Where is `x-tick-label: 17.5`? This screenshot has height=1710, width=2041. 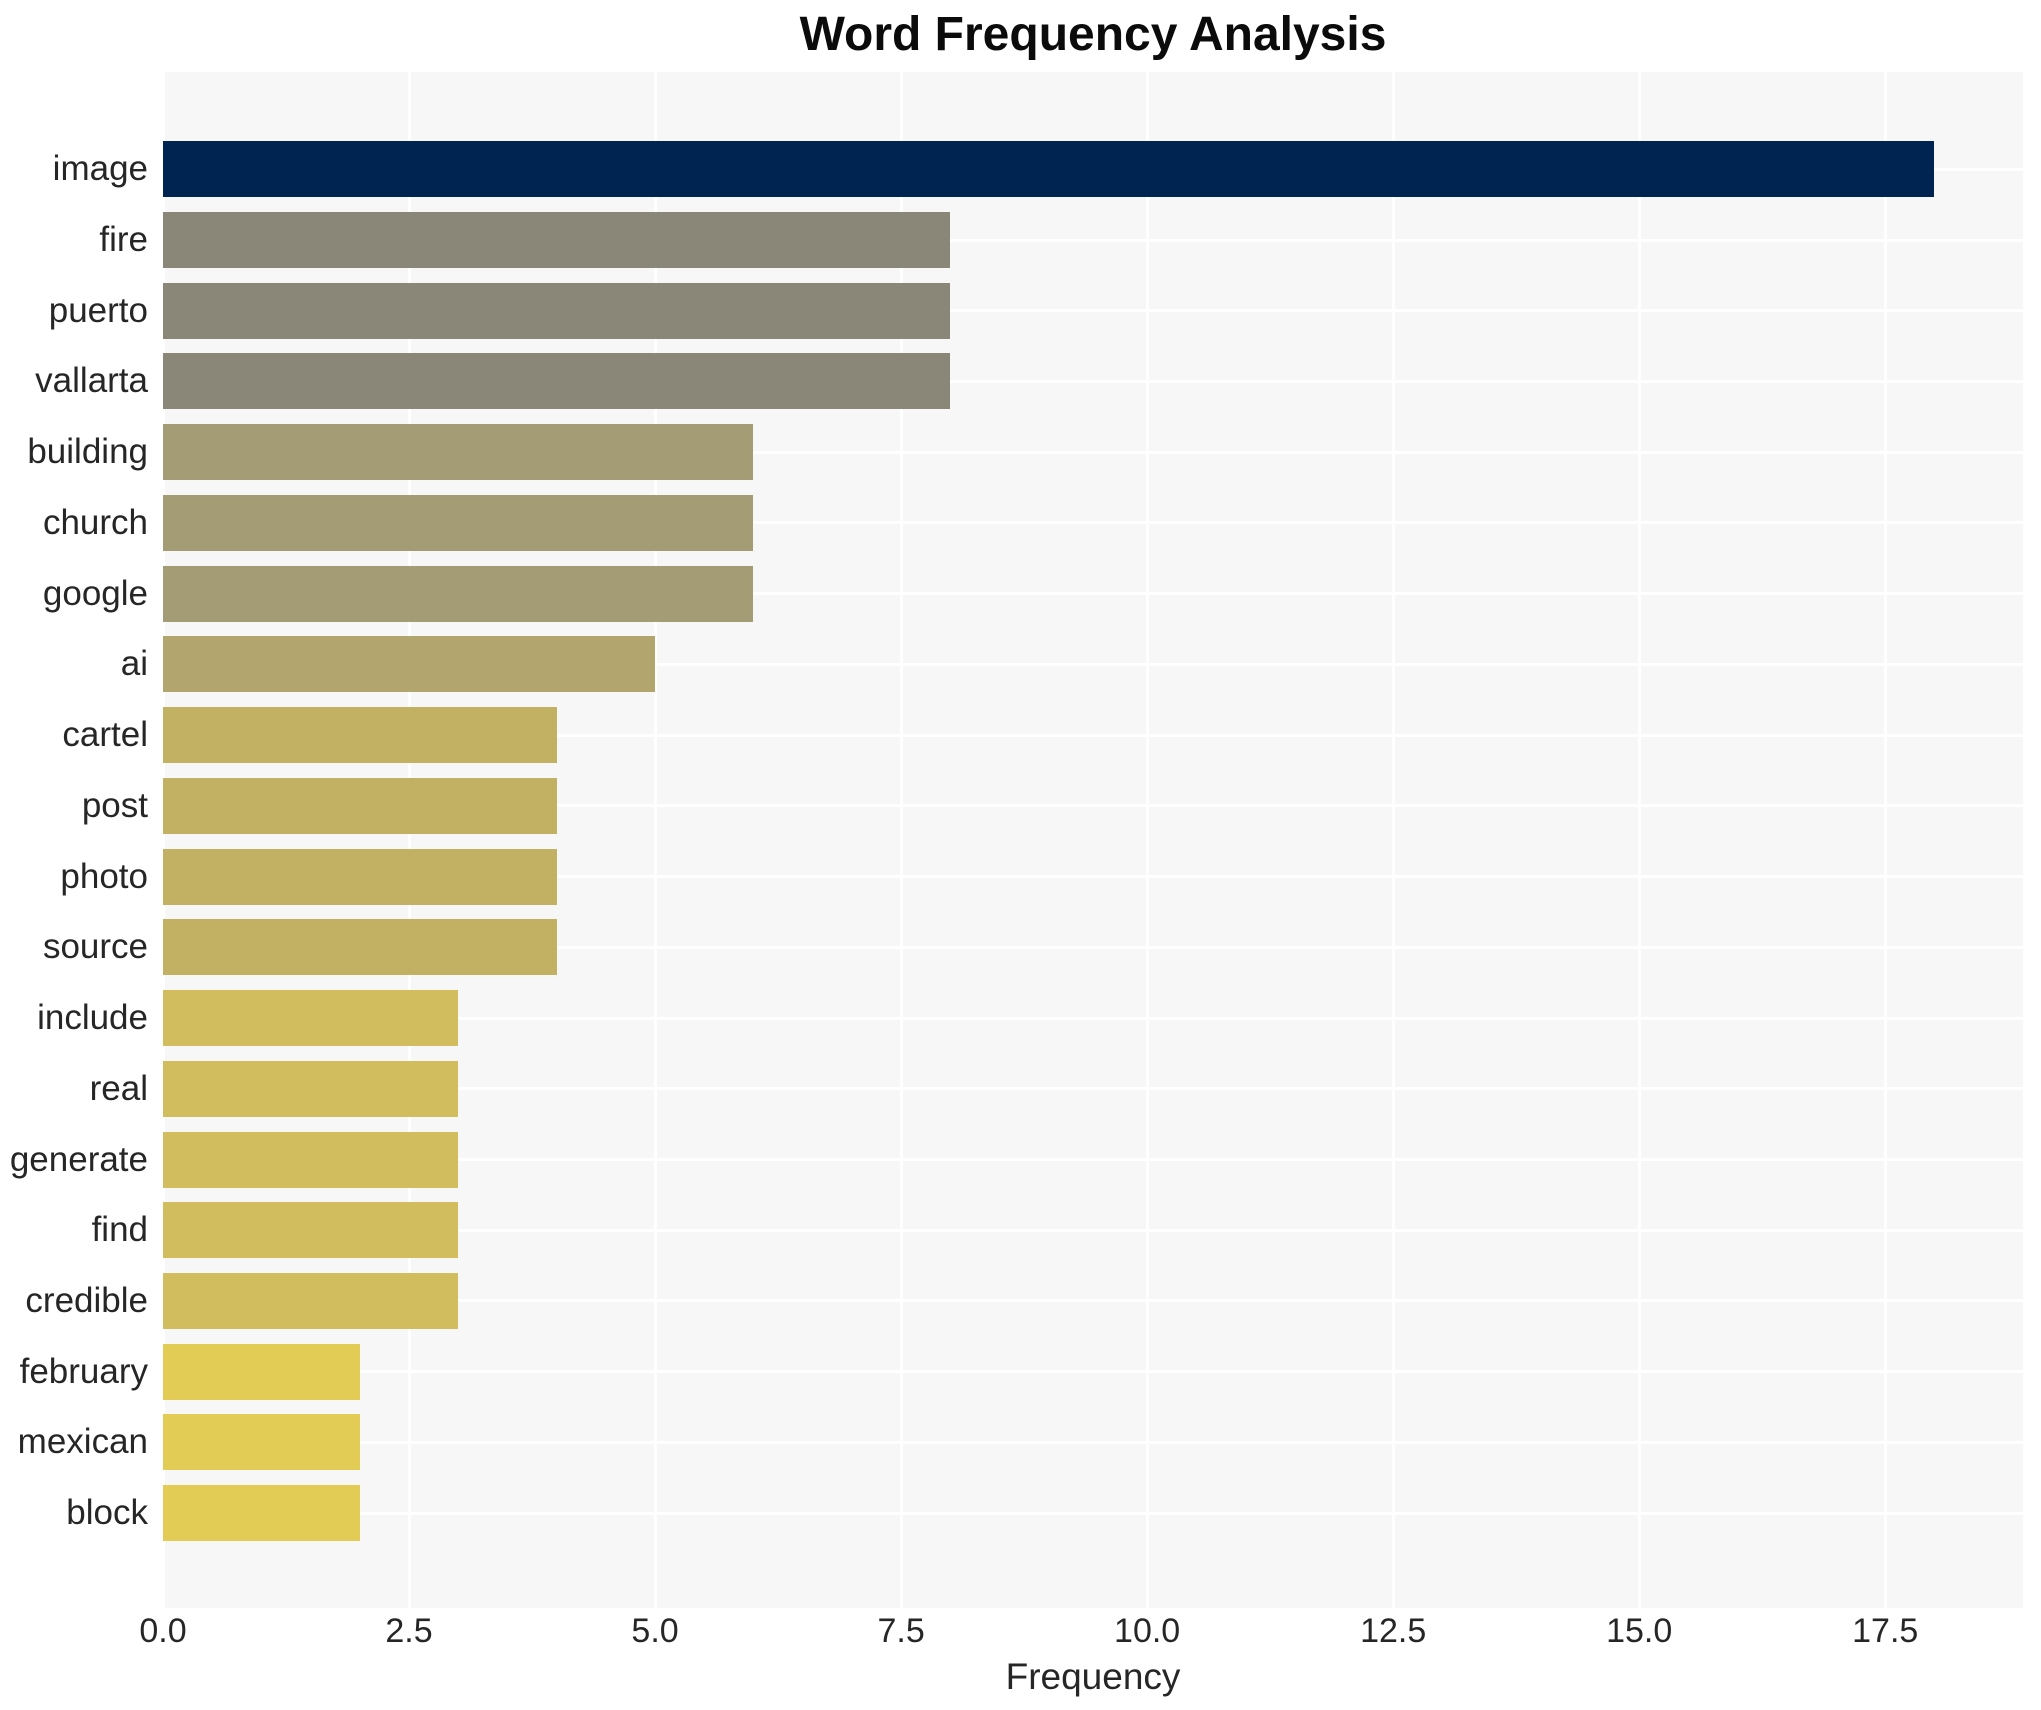 x-tick-label: 17.5 is located at coordinates (1885, 1631).